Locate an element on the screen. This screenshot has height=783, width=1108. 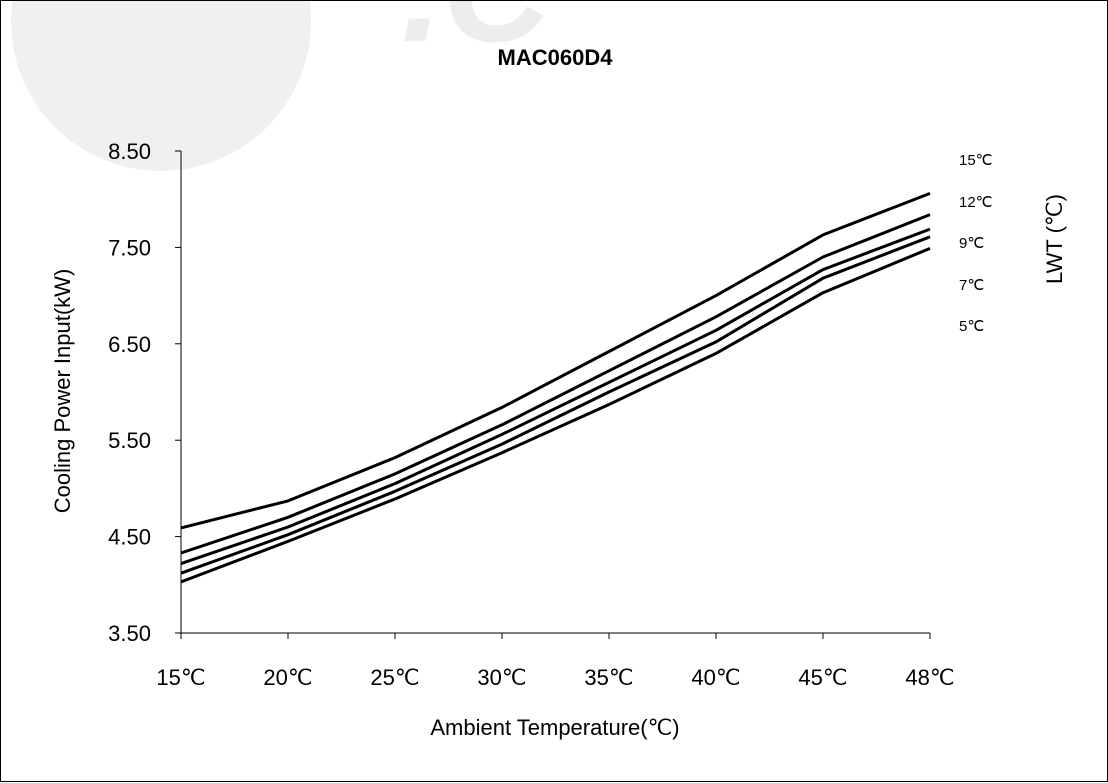
series-label: 5℃ is located at coordinates (971, 326).